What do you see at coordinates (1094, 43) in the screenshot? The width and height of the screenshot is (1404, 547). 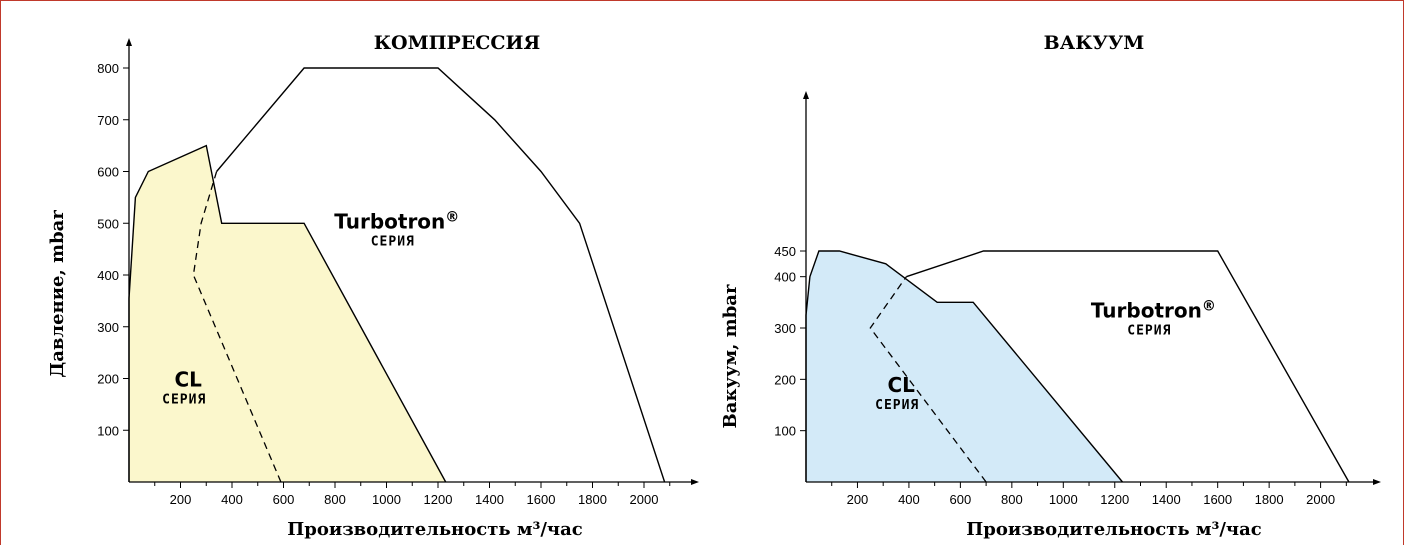 I see `chart-title: ВАКУУМ` at bounding box center [1094, 43].